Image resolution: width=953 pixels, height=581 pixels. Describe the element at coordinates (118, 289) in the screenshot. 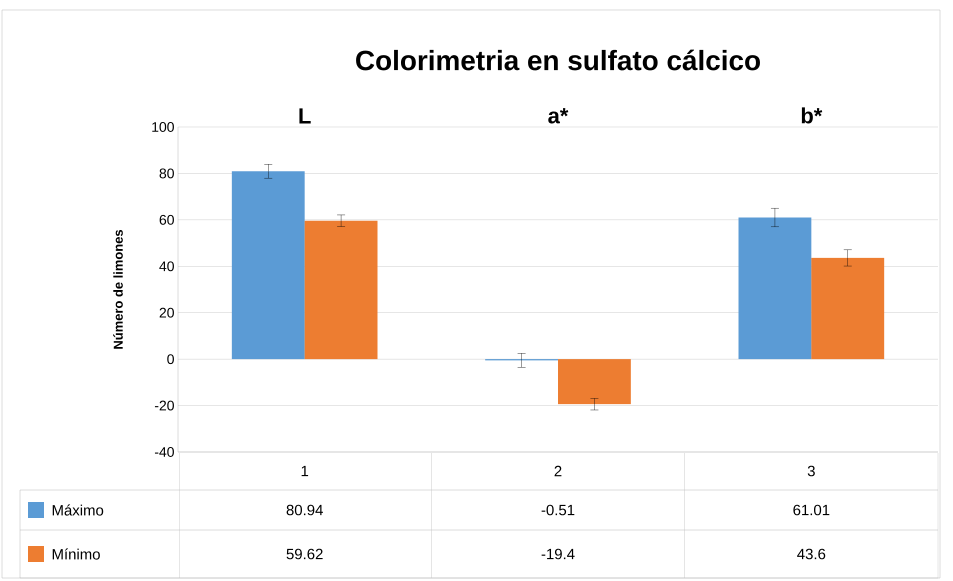

I see `y-axis-title: Número de limones` at that location.